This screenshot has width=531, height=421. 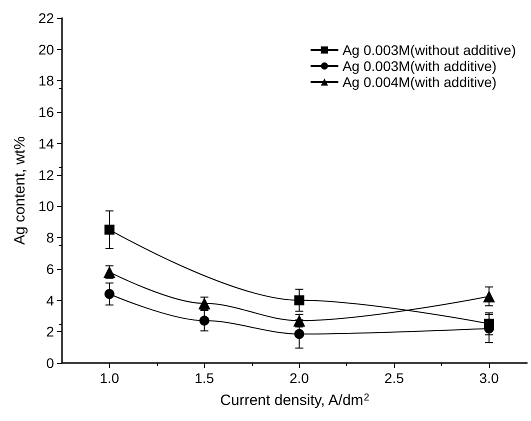 I want to click on y-tick-label: 18, so click(x=46, y=80).